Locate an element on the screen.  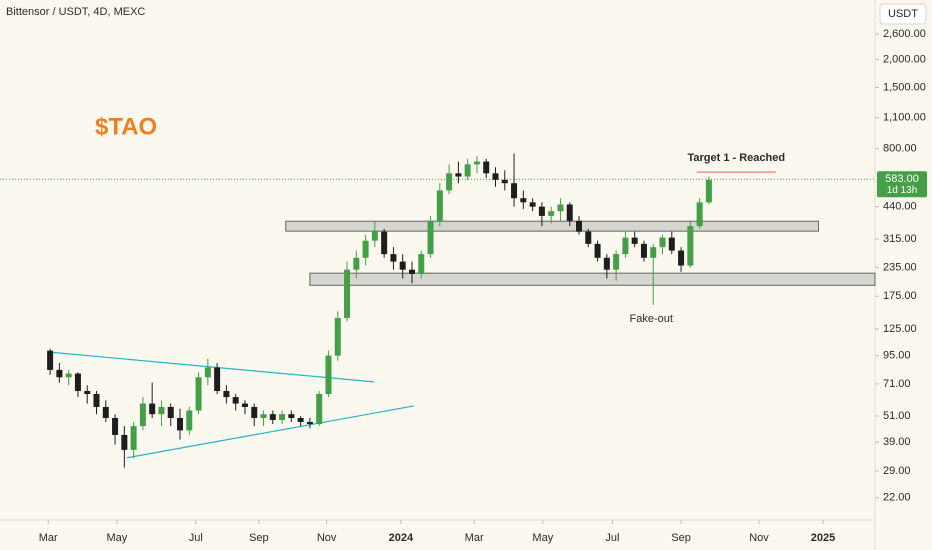
y-tick-label: 235.00 is located at coordinates (900, 268).